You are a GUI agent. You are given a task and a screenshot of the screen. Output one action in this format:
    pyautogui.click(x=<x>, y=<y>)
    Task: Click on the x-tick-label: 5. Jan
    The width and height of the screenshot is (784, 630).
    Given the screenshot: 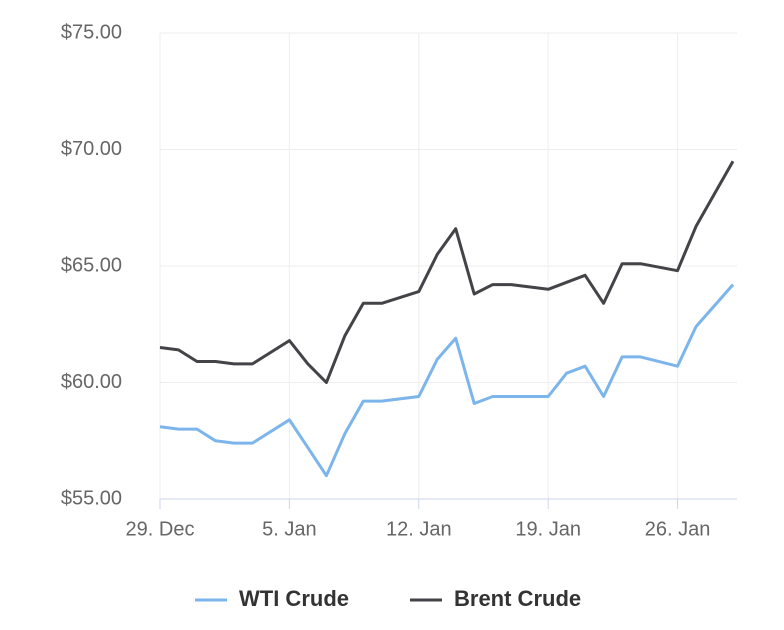 What is the action you would take?
    pyautogui.click(x=289, y=529)
    